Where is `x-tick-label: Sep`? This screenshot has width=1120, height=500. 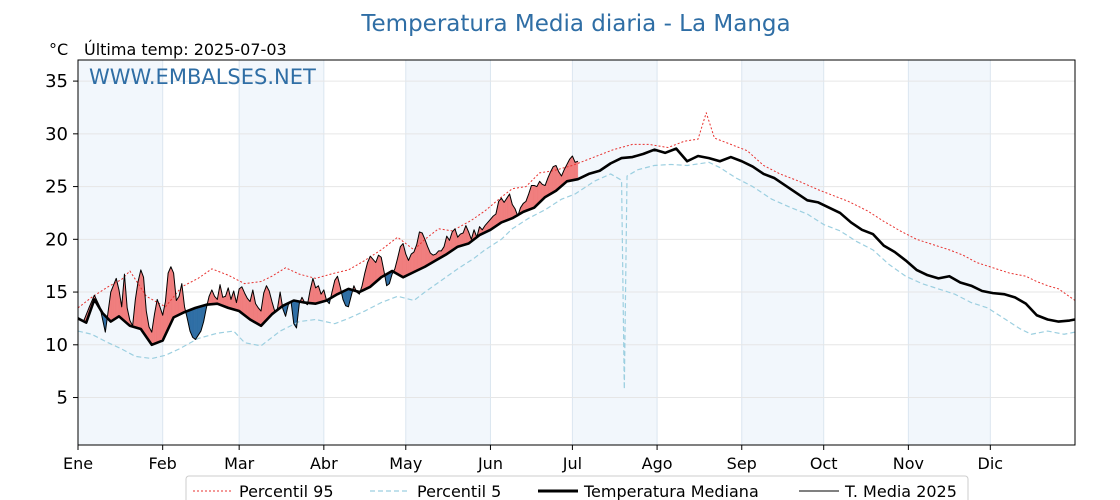 x-tick-label: Sep is located at coordinates (742, 463).